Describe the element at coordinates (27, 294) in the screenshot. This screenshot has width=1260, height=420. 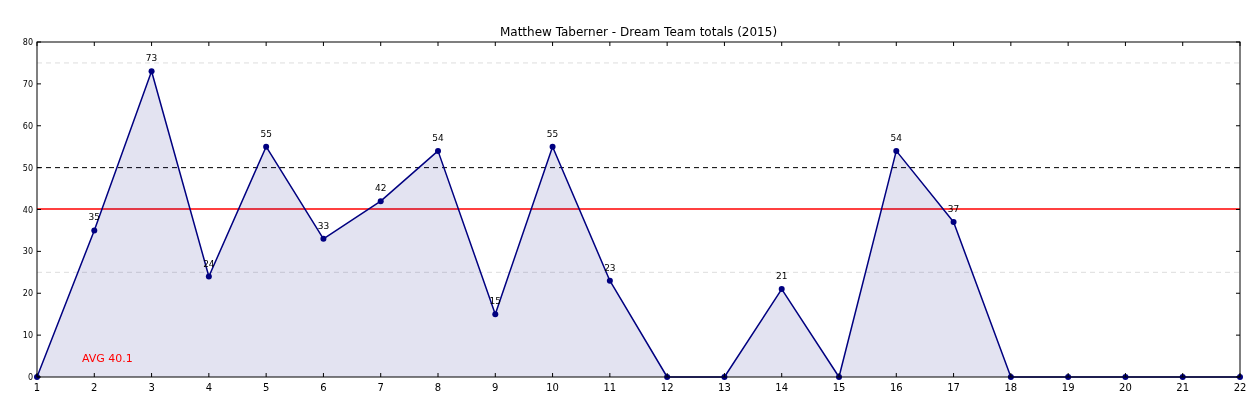
I see `y-tick-label: 20` at that location.